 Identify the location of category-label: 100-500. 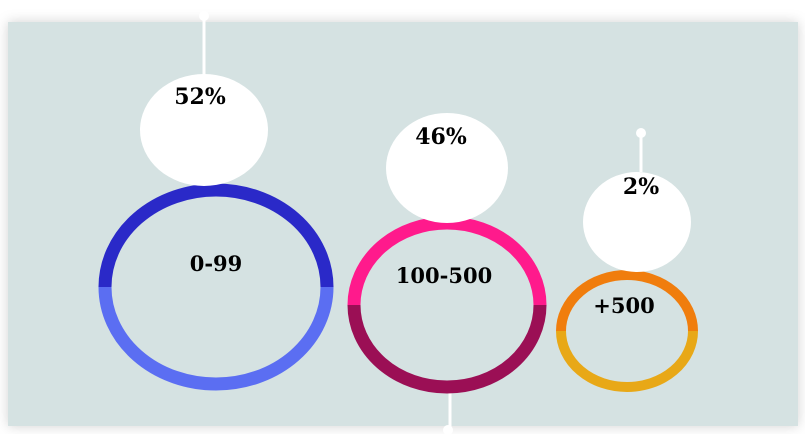
(444, 275).